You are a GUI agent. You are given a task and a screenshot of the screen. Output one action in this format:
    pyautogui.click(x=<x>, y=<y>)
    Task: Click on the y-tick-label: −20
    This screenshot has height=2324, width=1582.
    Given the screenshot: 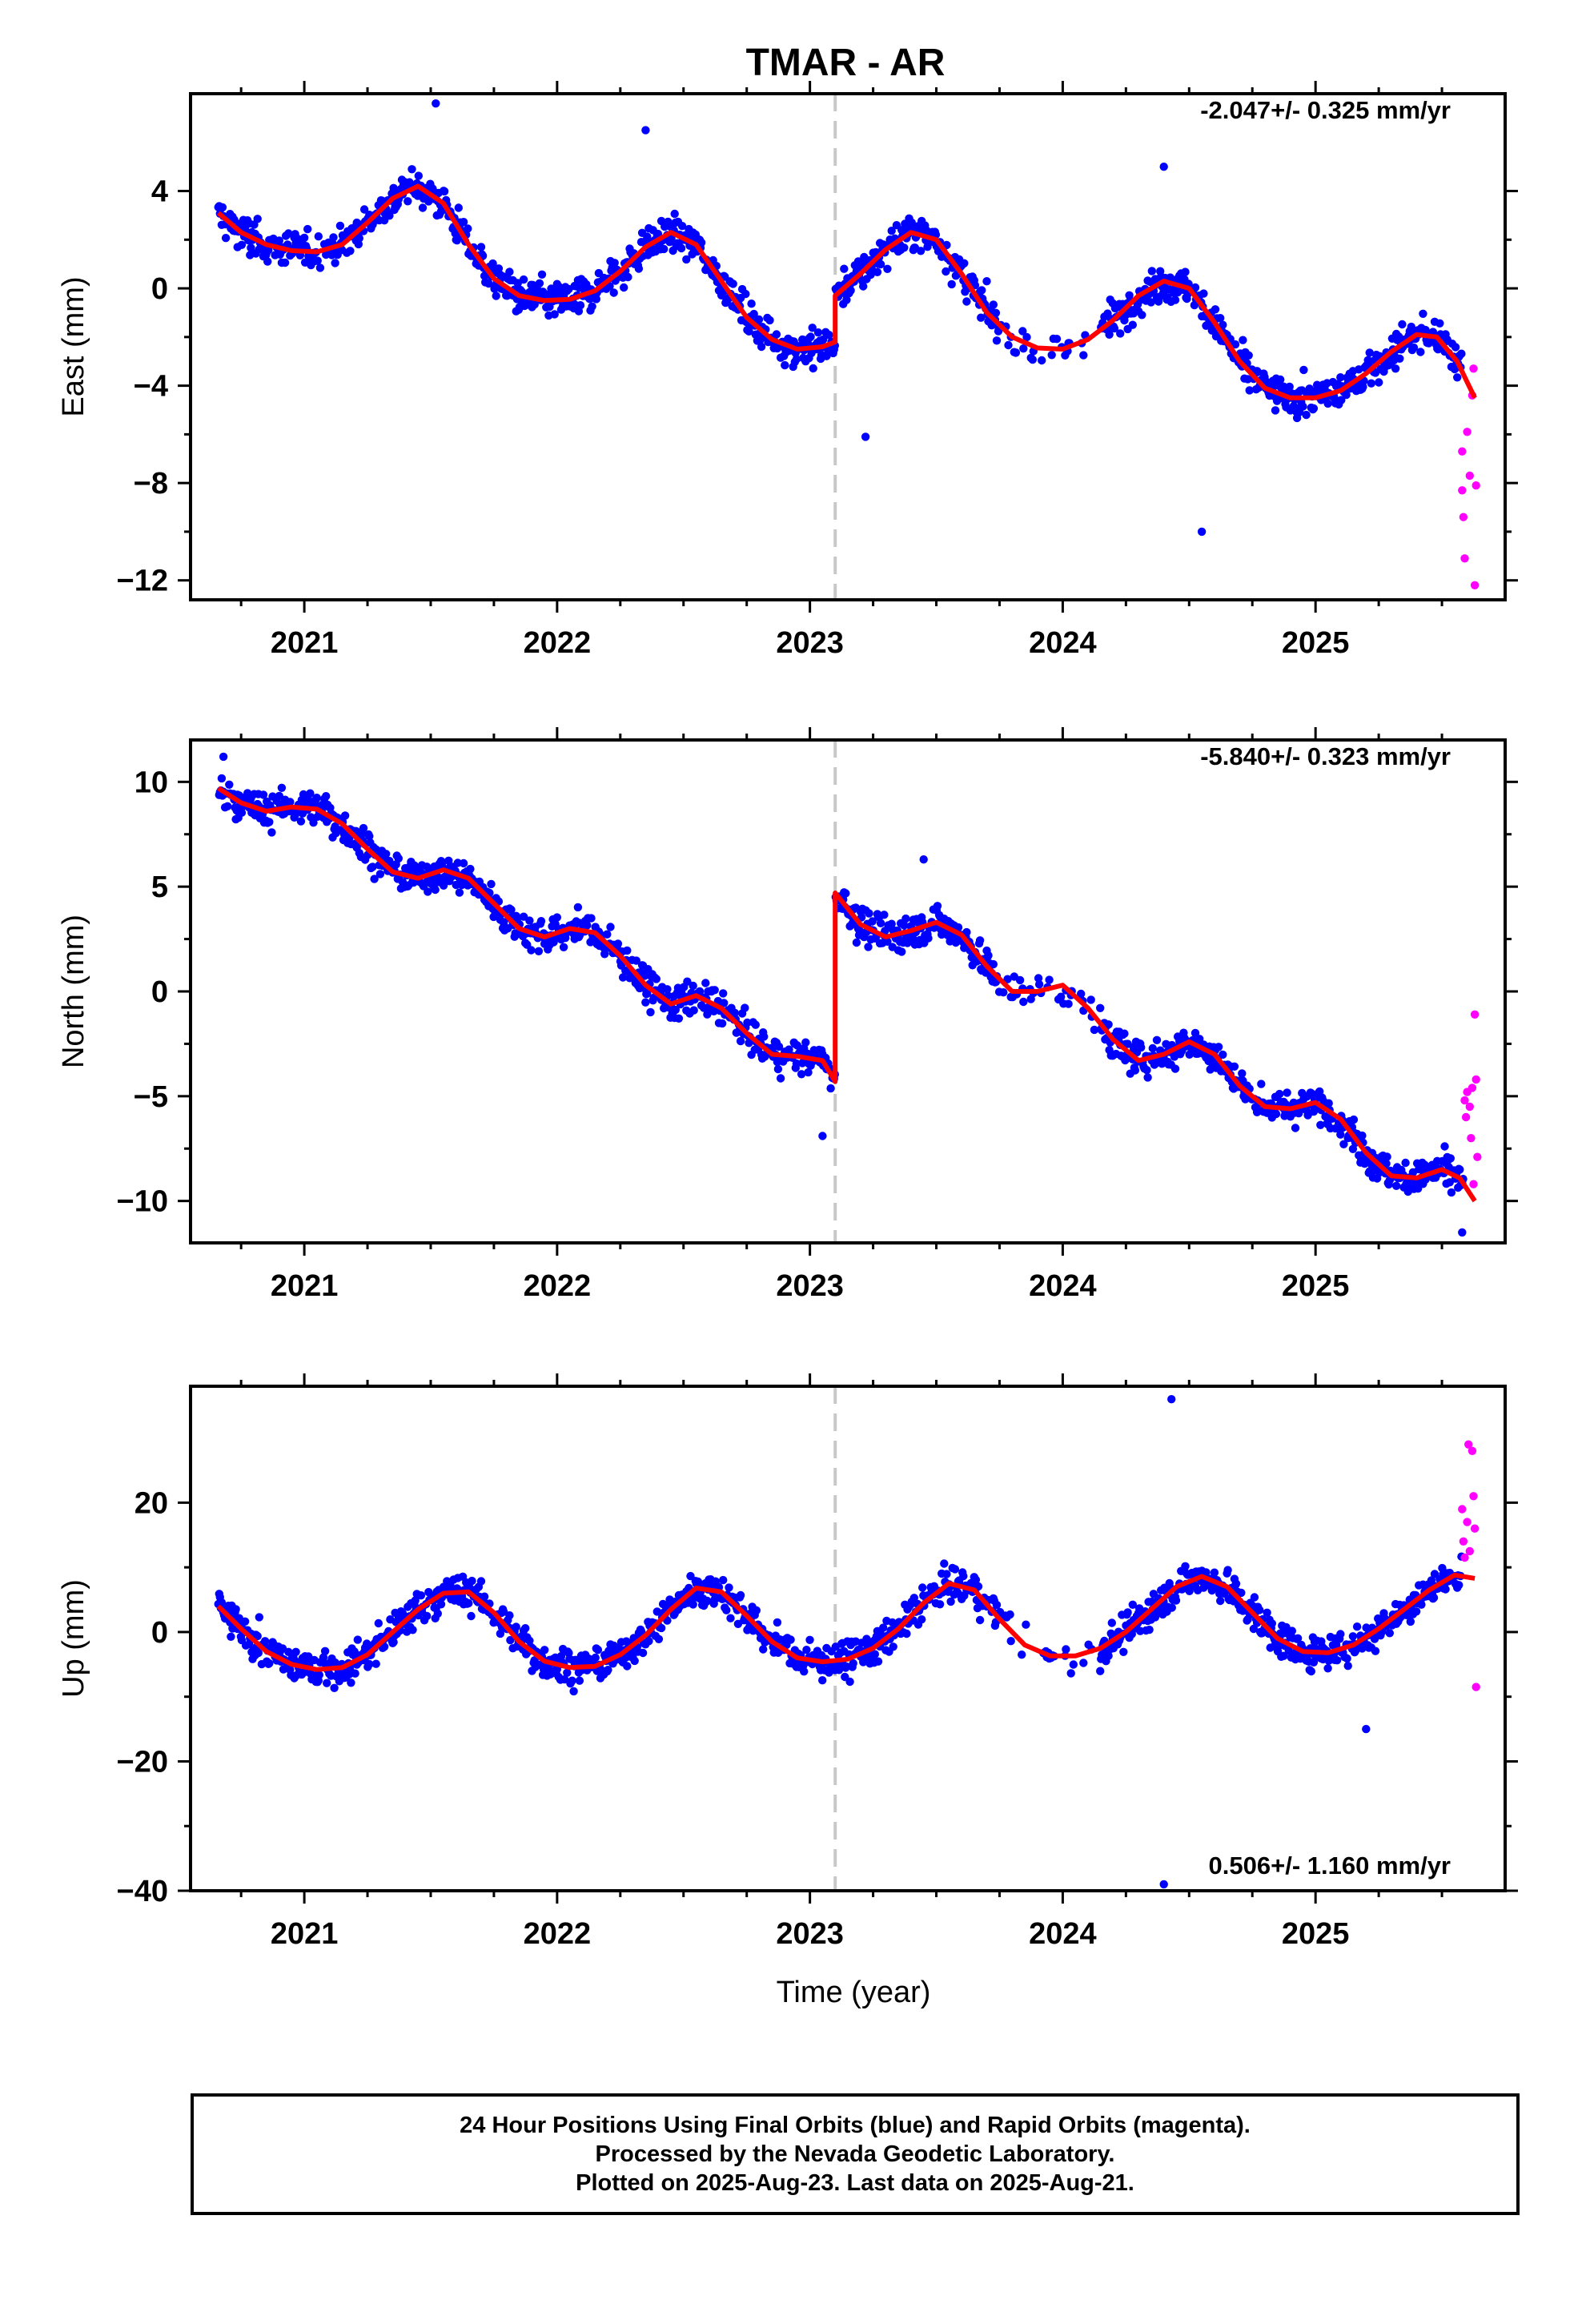 What is the action you would take?
    pyautogui.click(x=142, y=1762)
    